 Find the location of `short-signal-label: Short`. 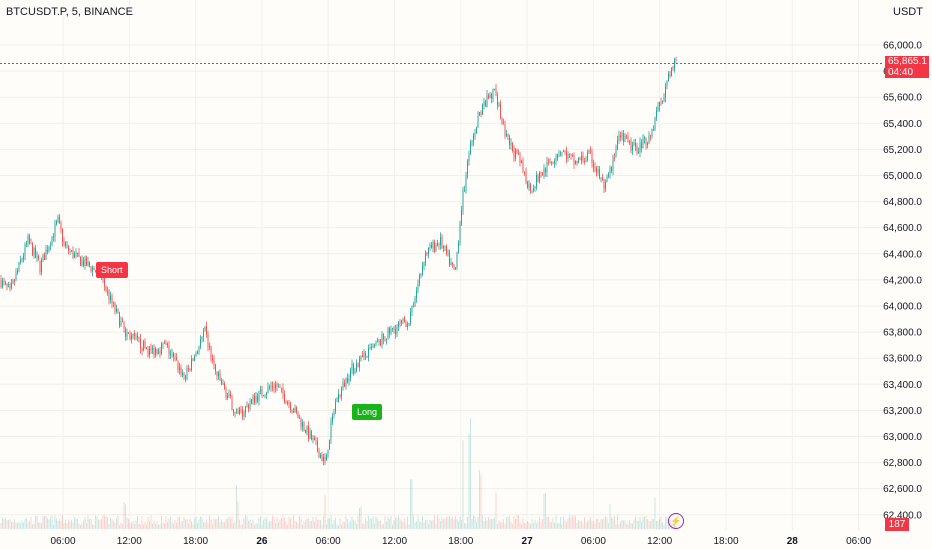

short-signal-label: Short is located at coordinates (112, 270).